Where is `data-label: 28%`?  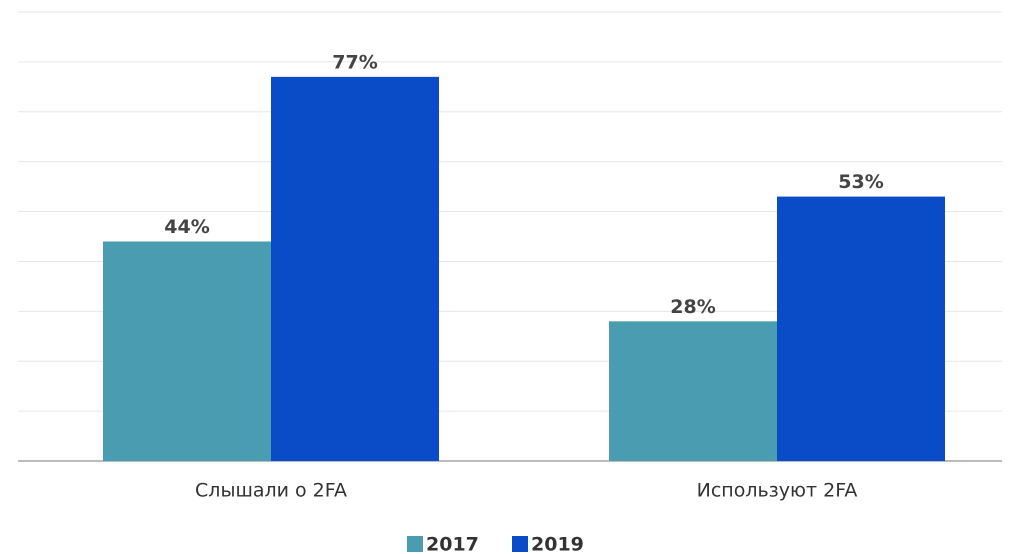
data-label: 28% is located at coordinates (692, 307).